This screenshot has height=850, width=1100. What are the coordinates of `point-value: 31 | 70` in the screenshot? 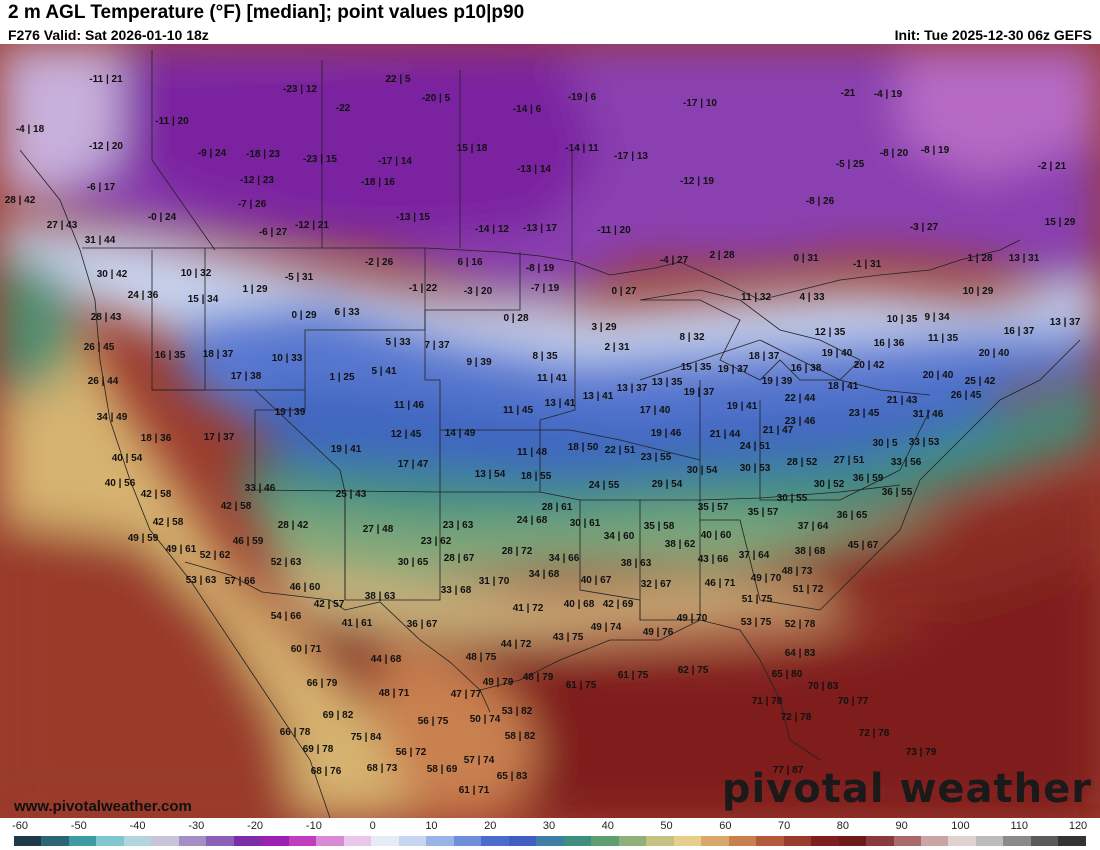 It's located at (494, 581).